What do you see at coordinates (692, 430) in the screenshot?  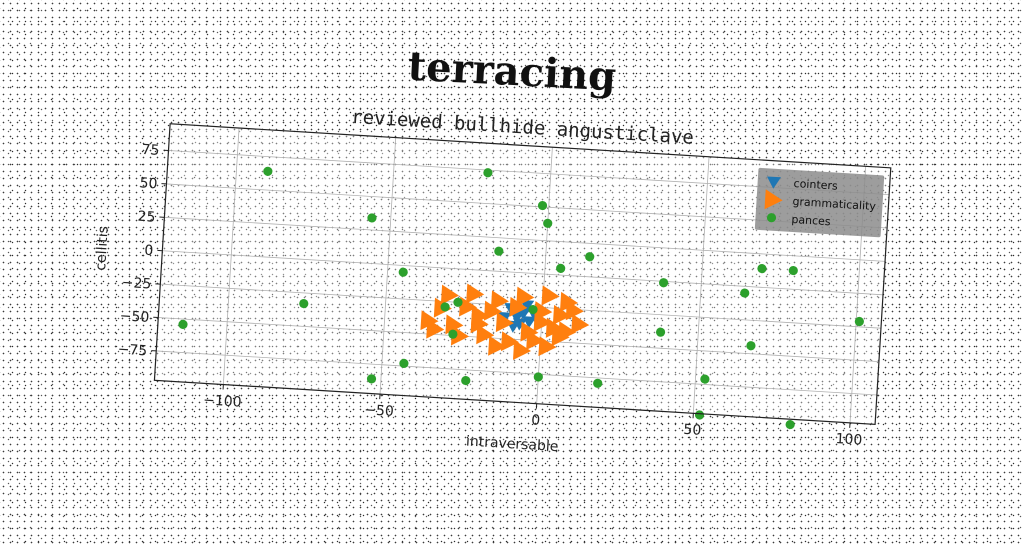 I see `x-tick-label: 50` at bounding box center [692, 430].